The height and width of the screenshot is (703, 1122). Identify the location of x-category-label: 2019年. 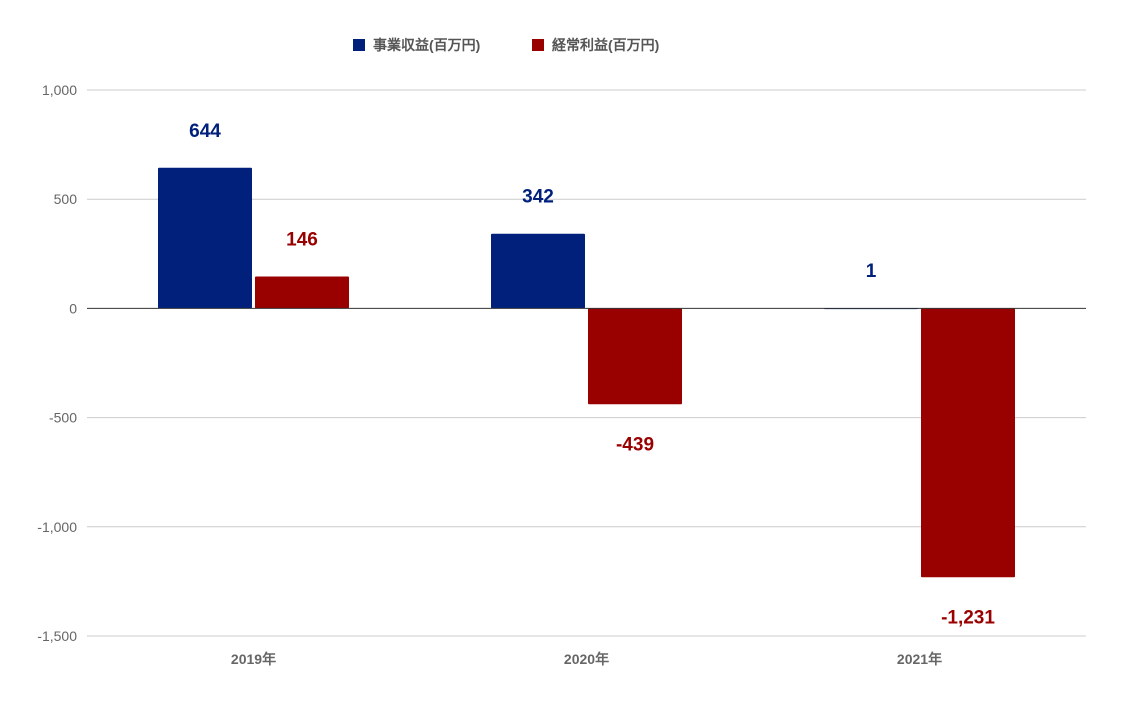
(253, 659).